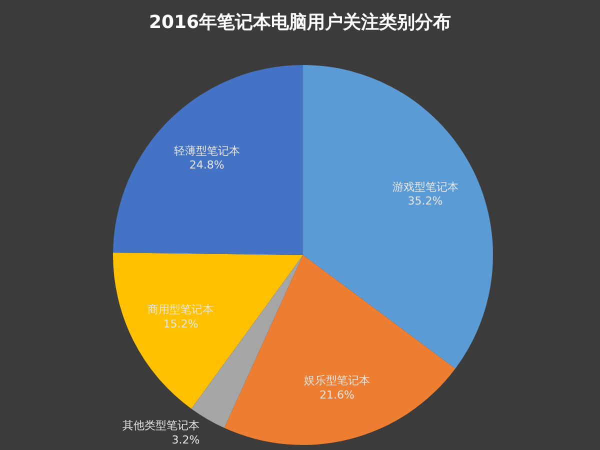 Image resolution: width=600 pixels, height=450 pixels. Describe the element at coordinates (425, 187) in the screenshot. I see `slice-label: 游戏型笔记本` at that location.